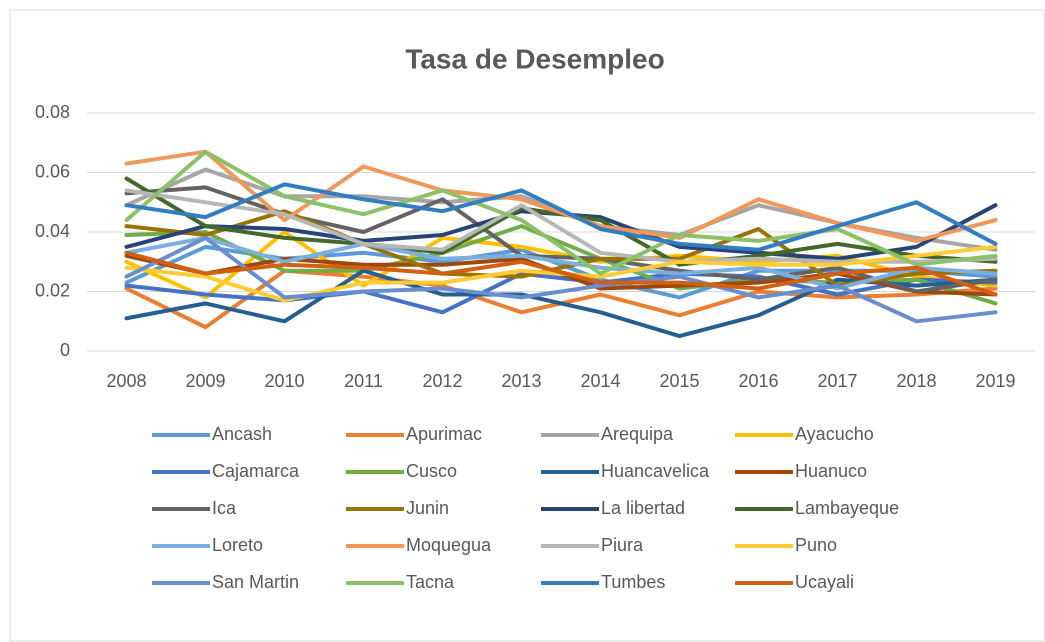 The height and width of the screenshot is (642, 1045). I want to click on x-tick-label: 2013, so click(521, 381).